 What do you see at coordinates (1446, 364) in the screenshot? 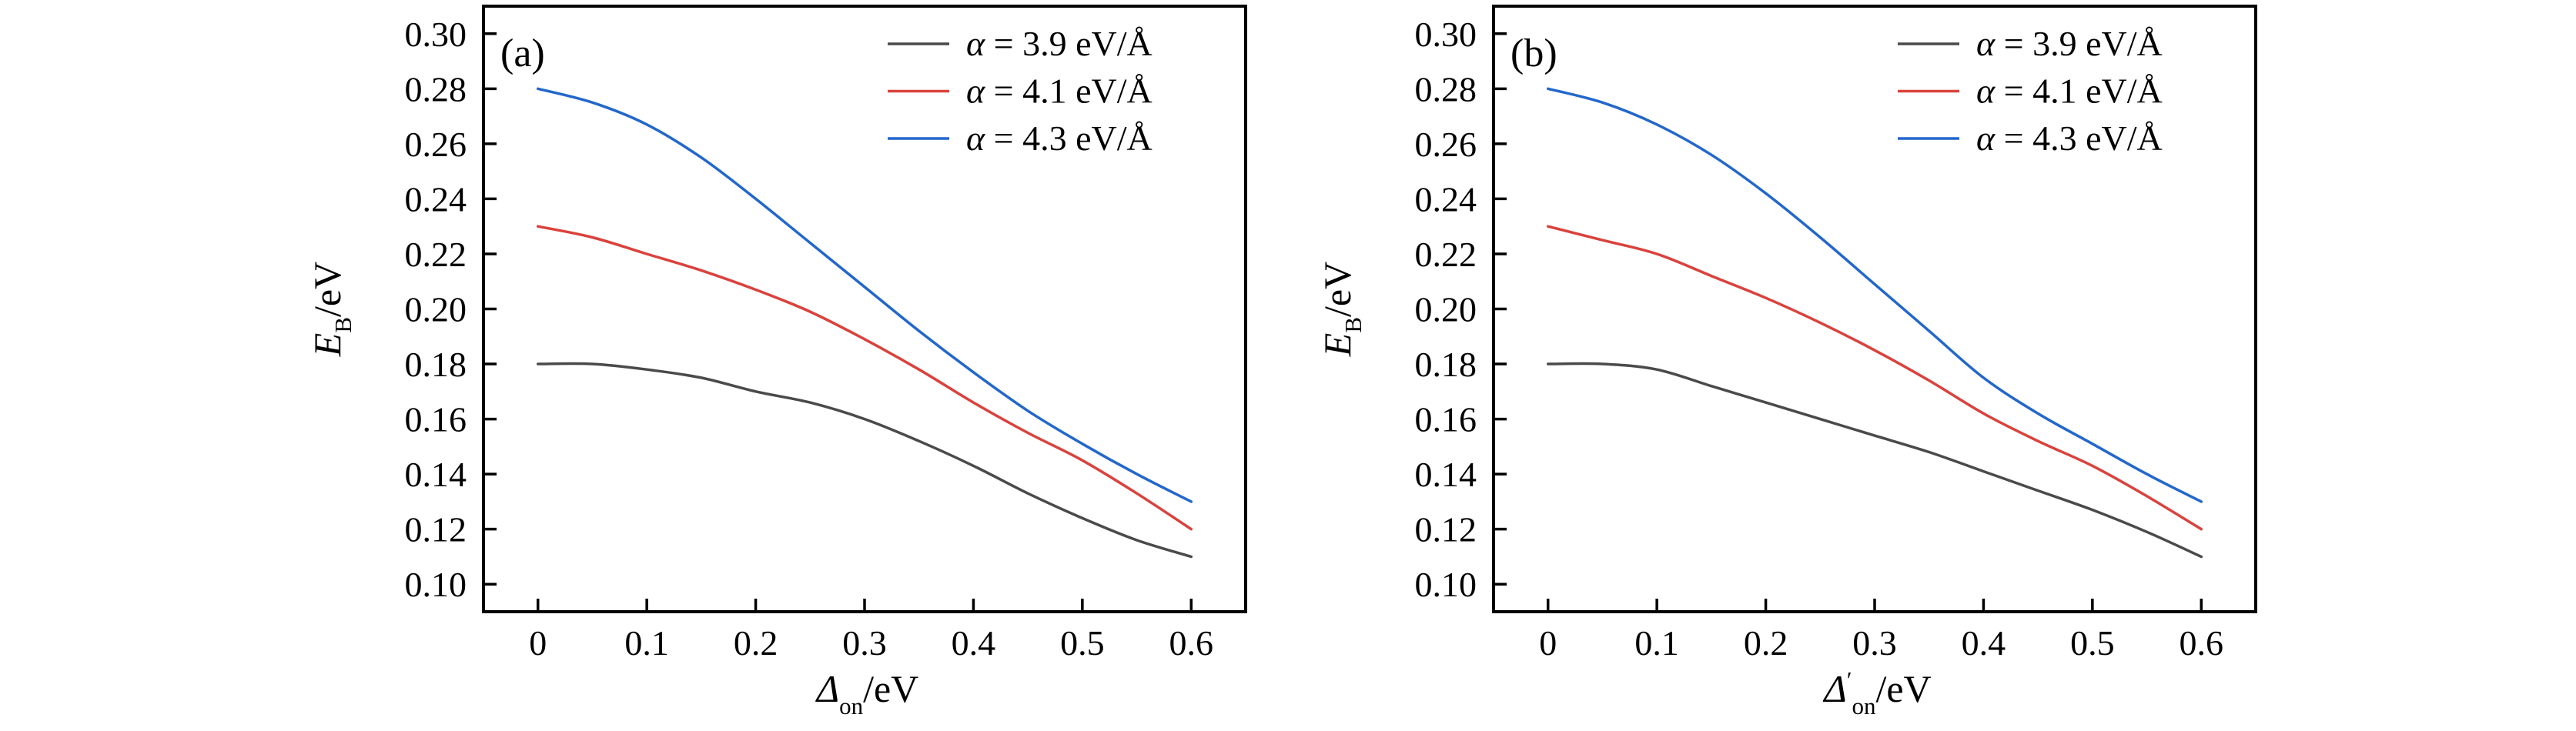
I see `y-tick-label-b: 0.18` at bounding box center [1446, 364].